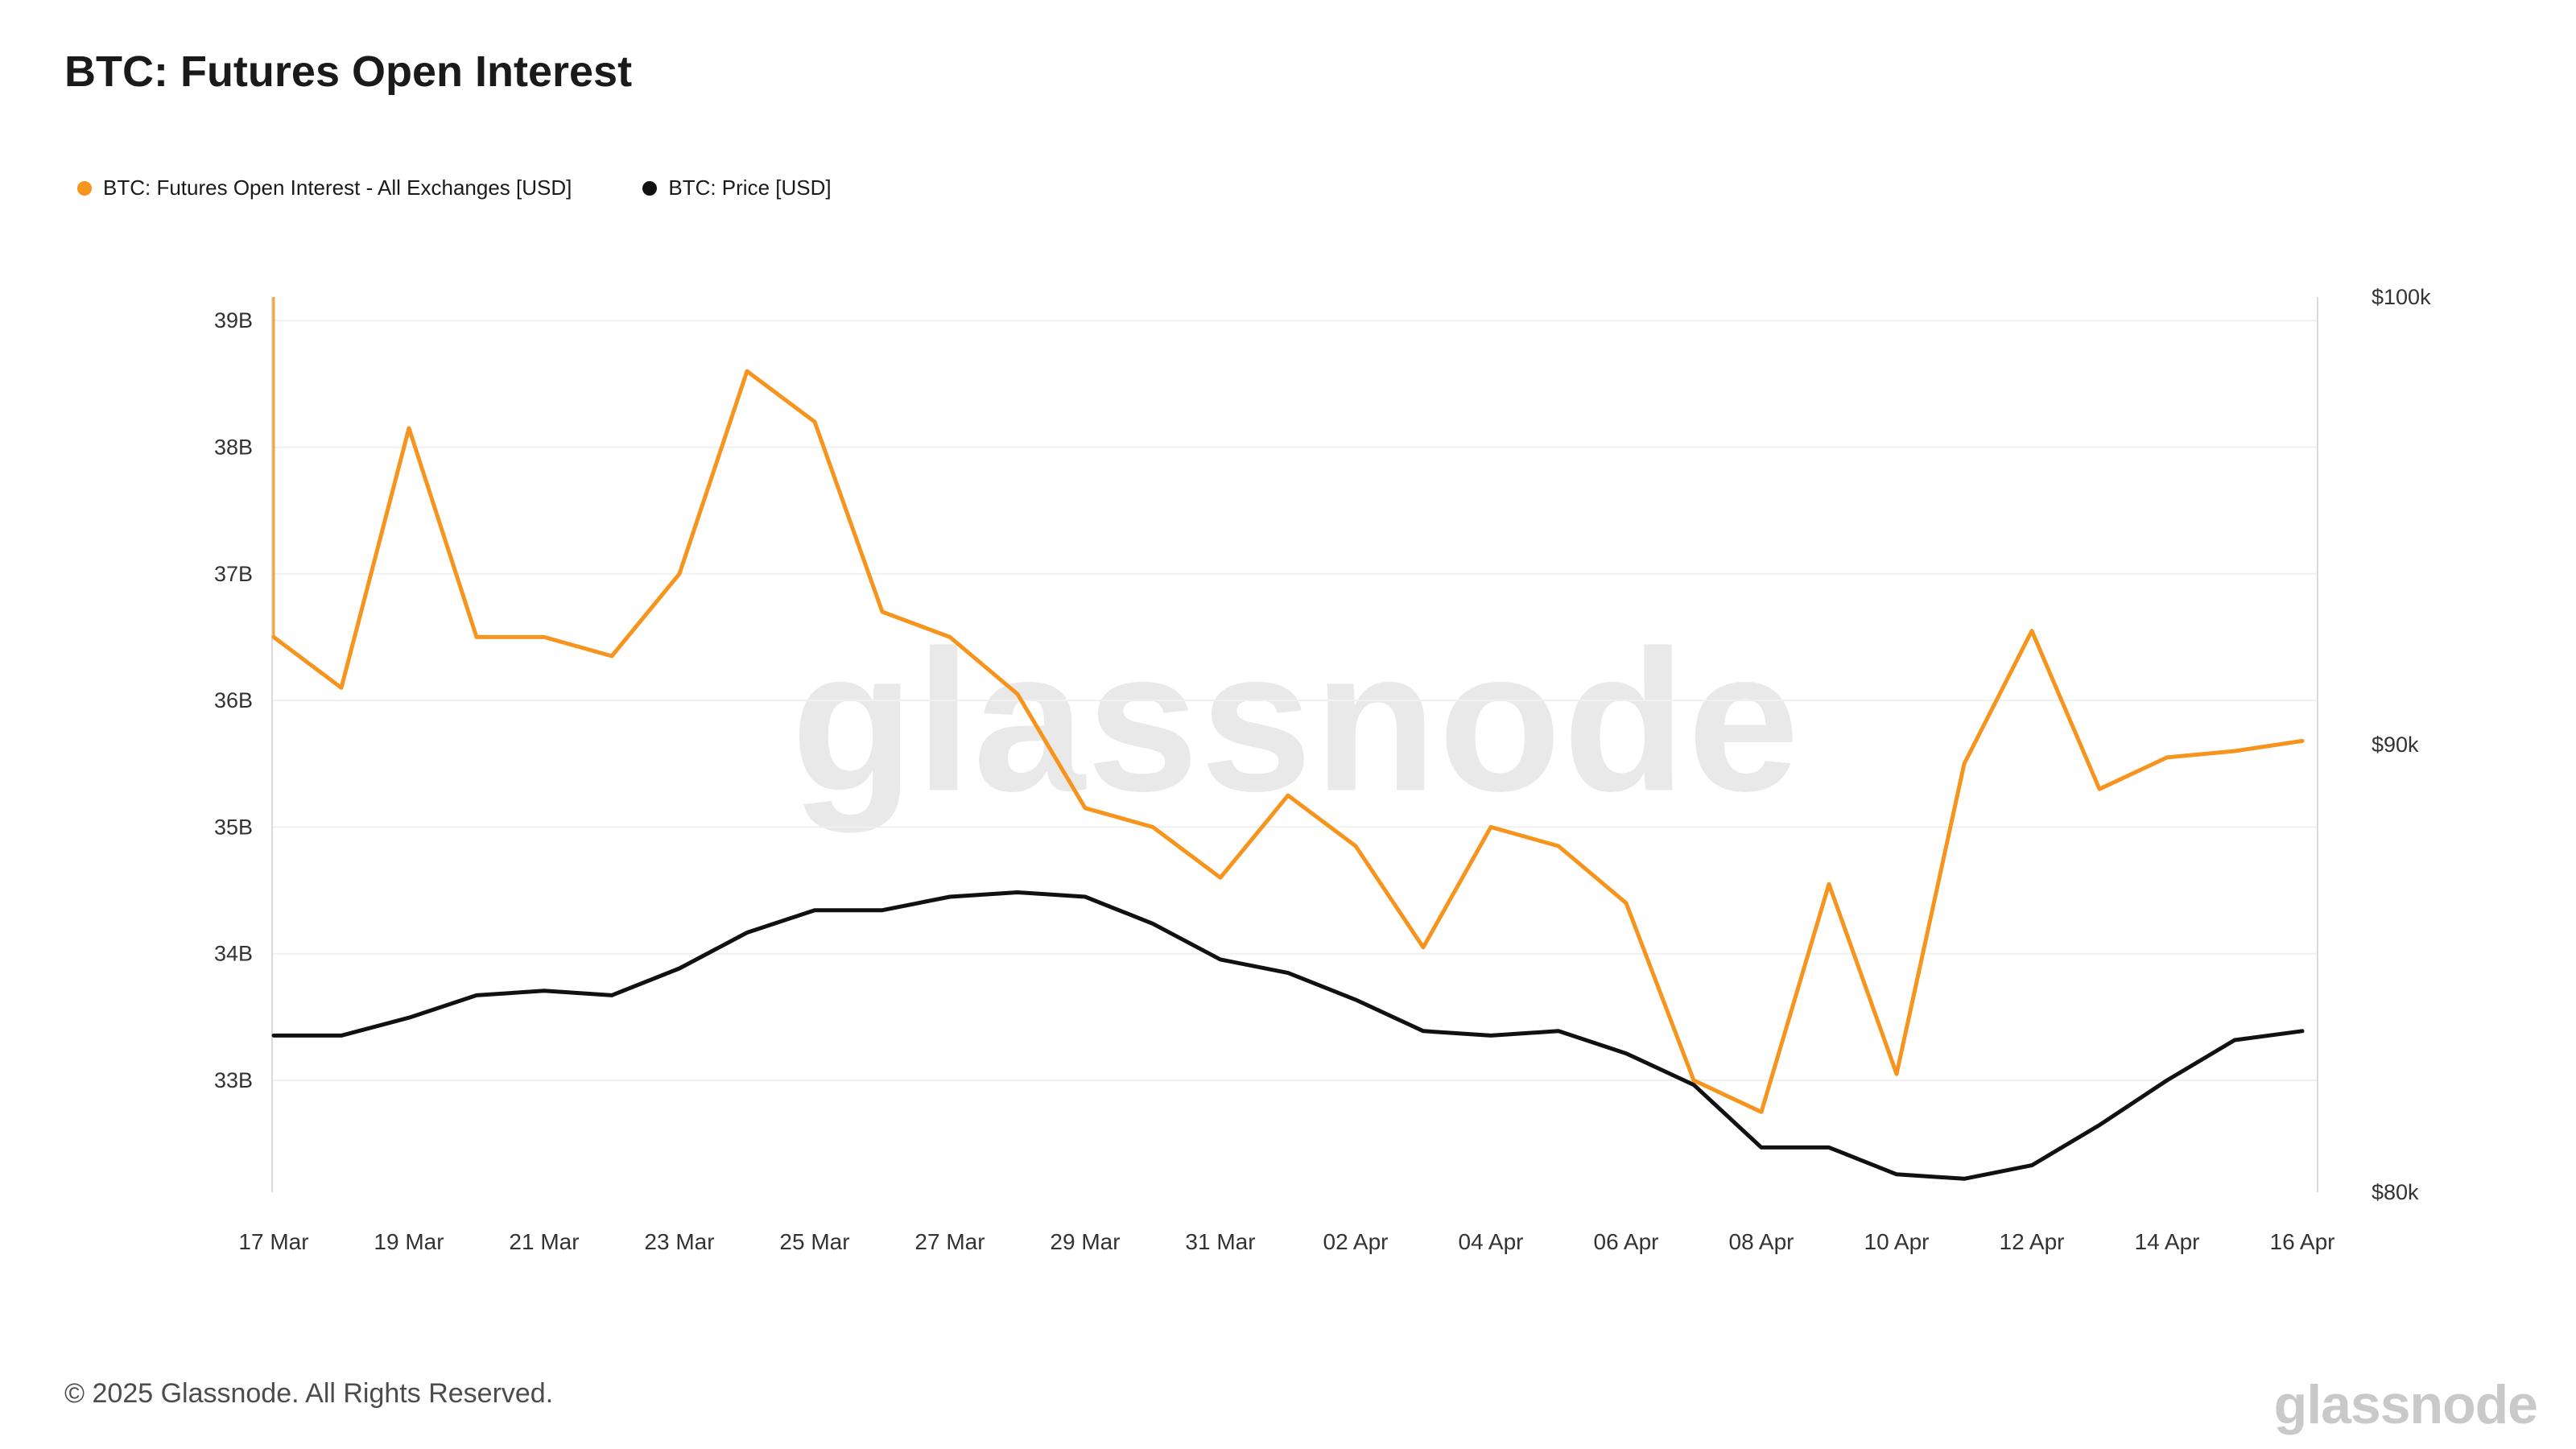  What do you see at coordinates (309, 1393) in the screenshot?
I see `copyright-text: © 2025 Glassnode. All Rights Reserved.` at bounding box center [309, 1393].